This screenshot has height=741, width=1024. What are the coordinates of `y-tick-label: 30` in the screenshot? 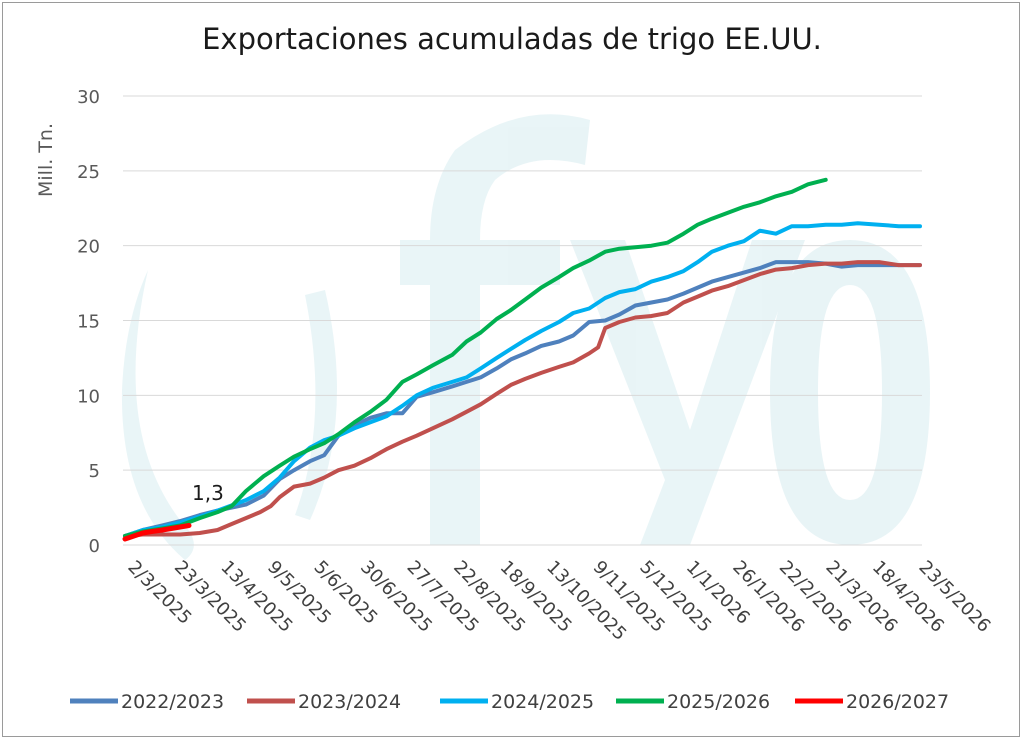 It's located at (88, 97).